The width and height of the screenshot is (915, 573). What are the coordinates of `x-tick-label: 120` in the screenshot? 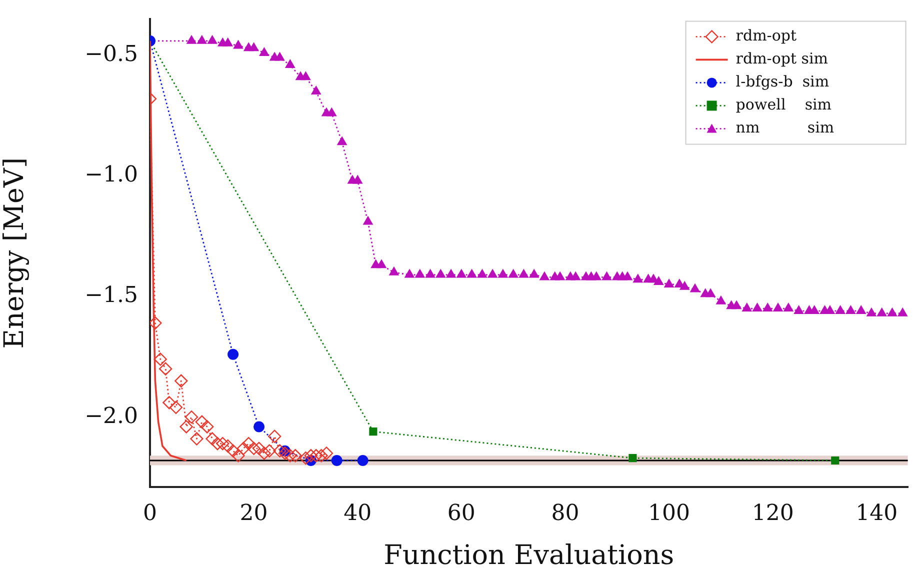 It's located at (773, 513).